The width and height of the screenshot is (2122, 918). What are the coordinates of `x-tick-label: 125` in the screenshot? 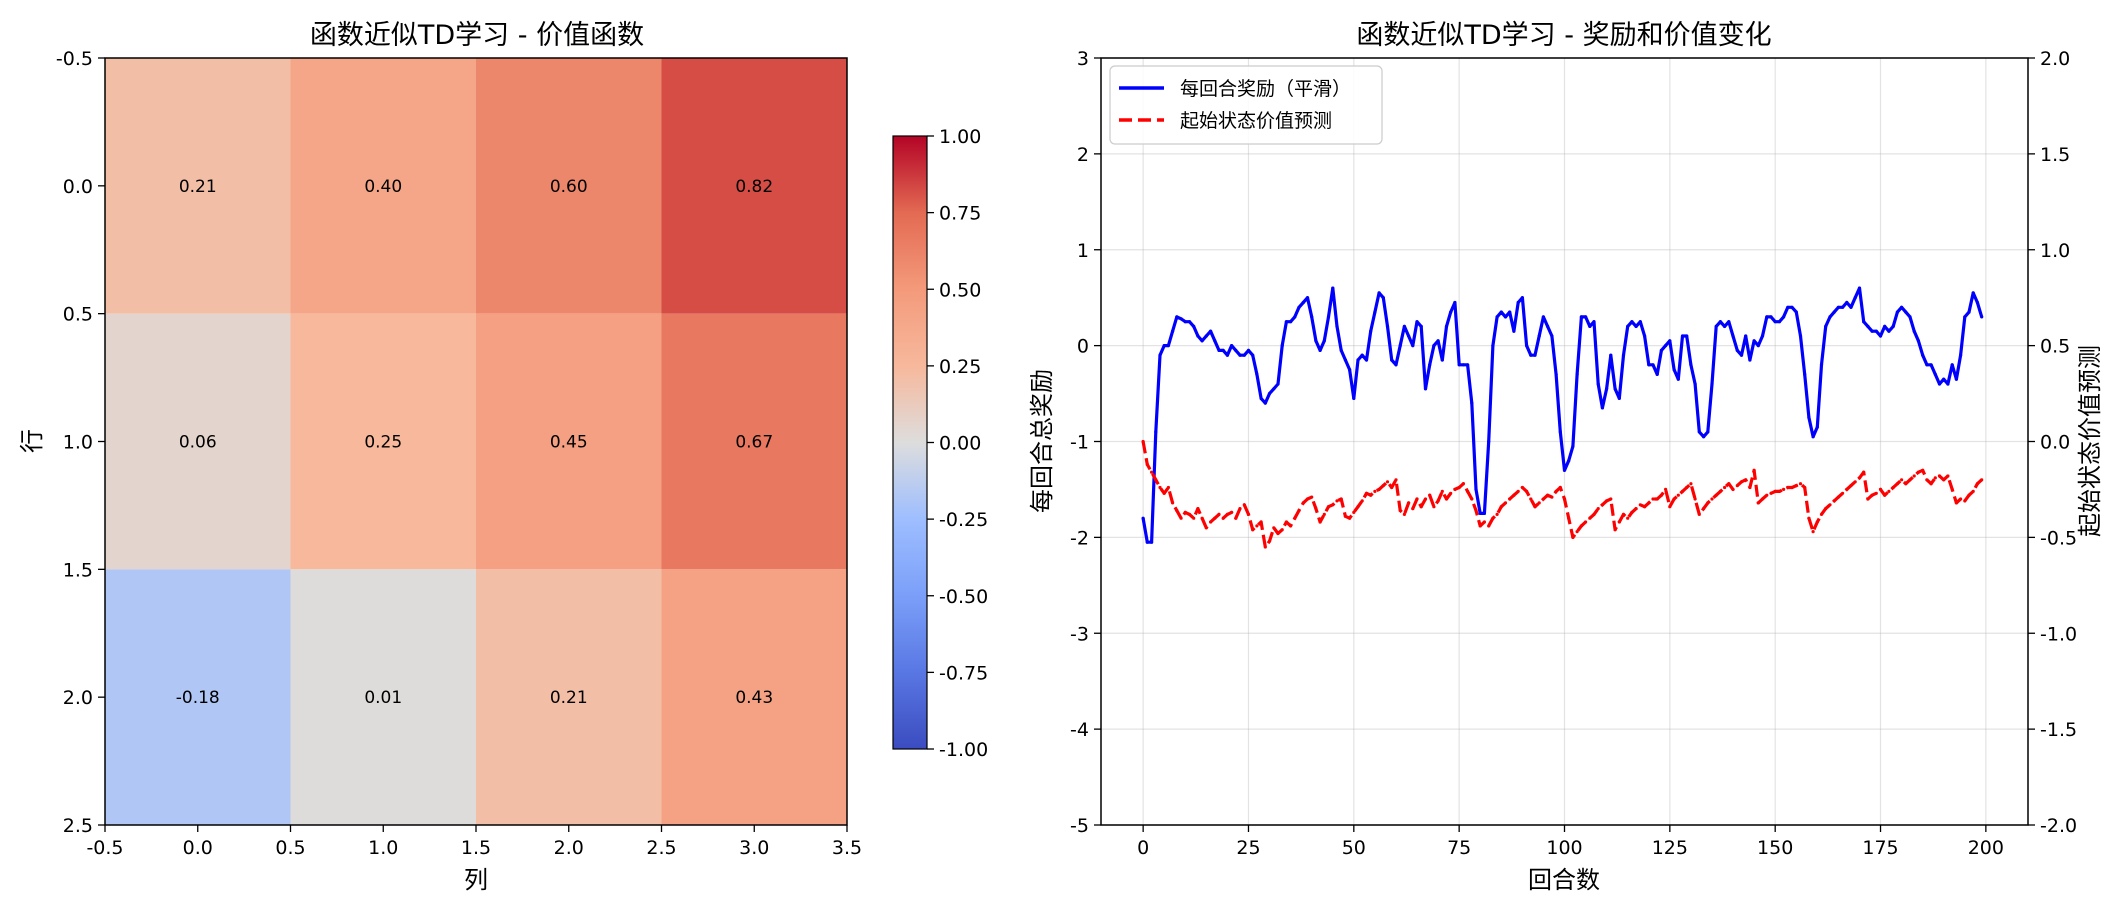 It's located at (1670, 848).